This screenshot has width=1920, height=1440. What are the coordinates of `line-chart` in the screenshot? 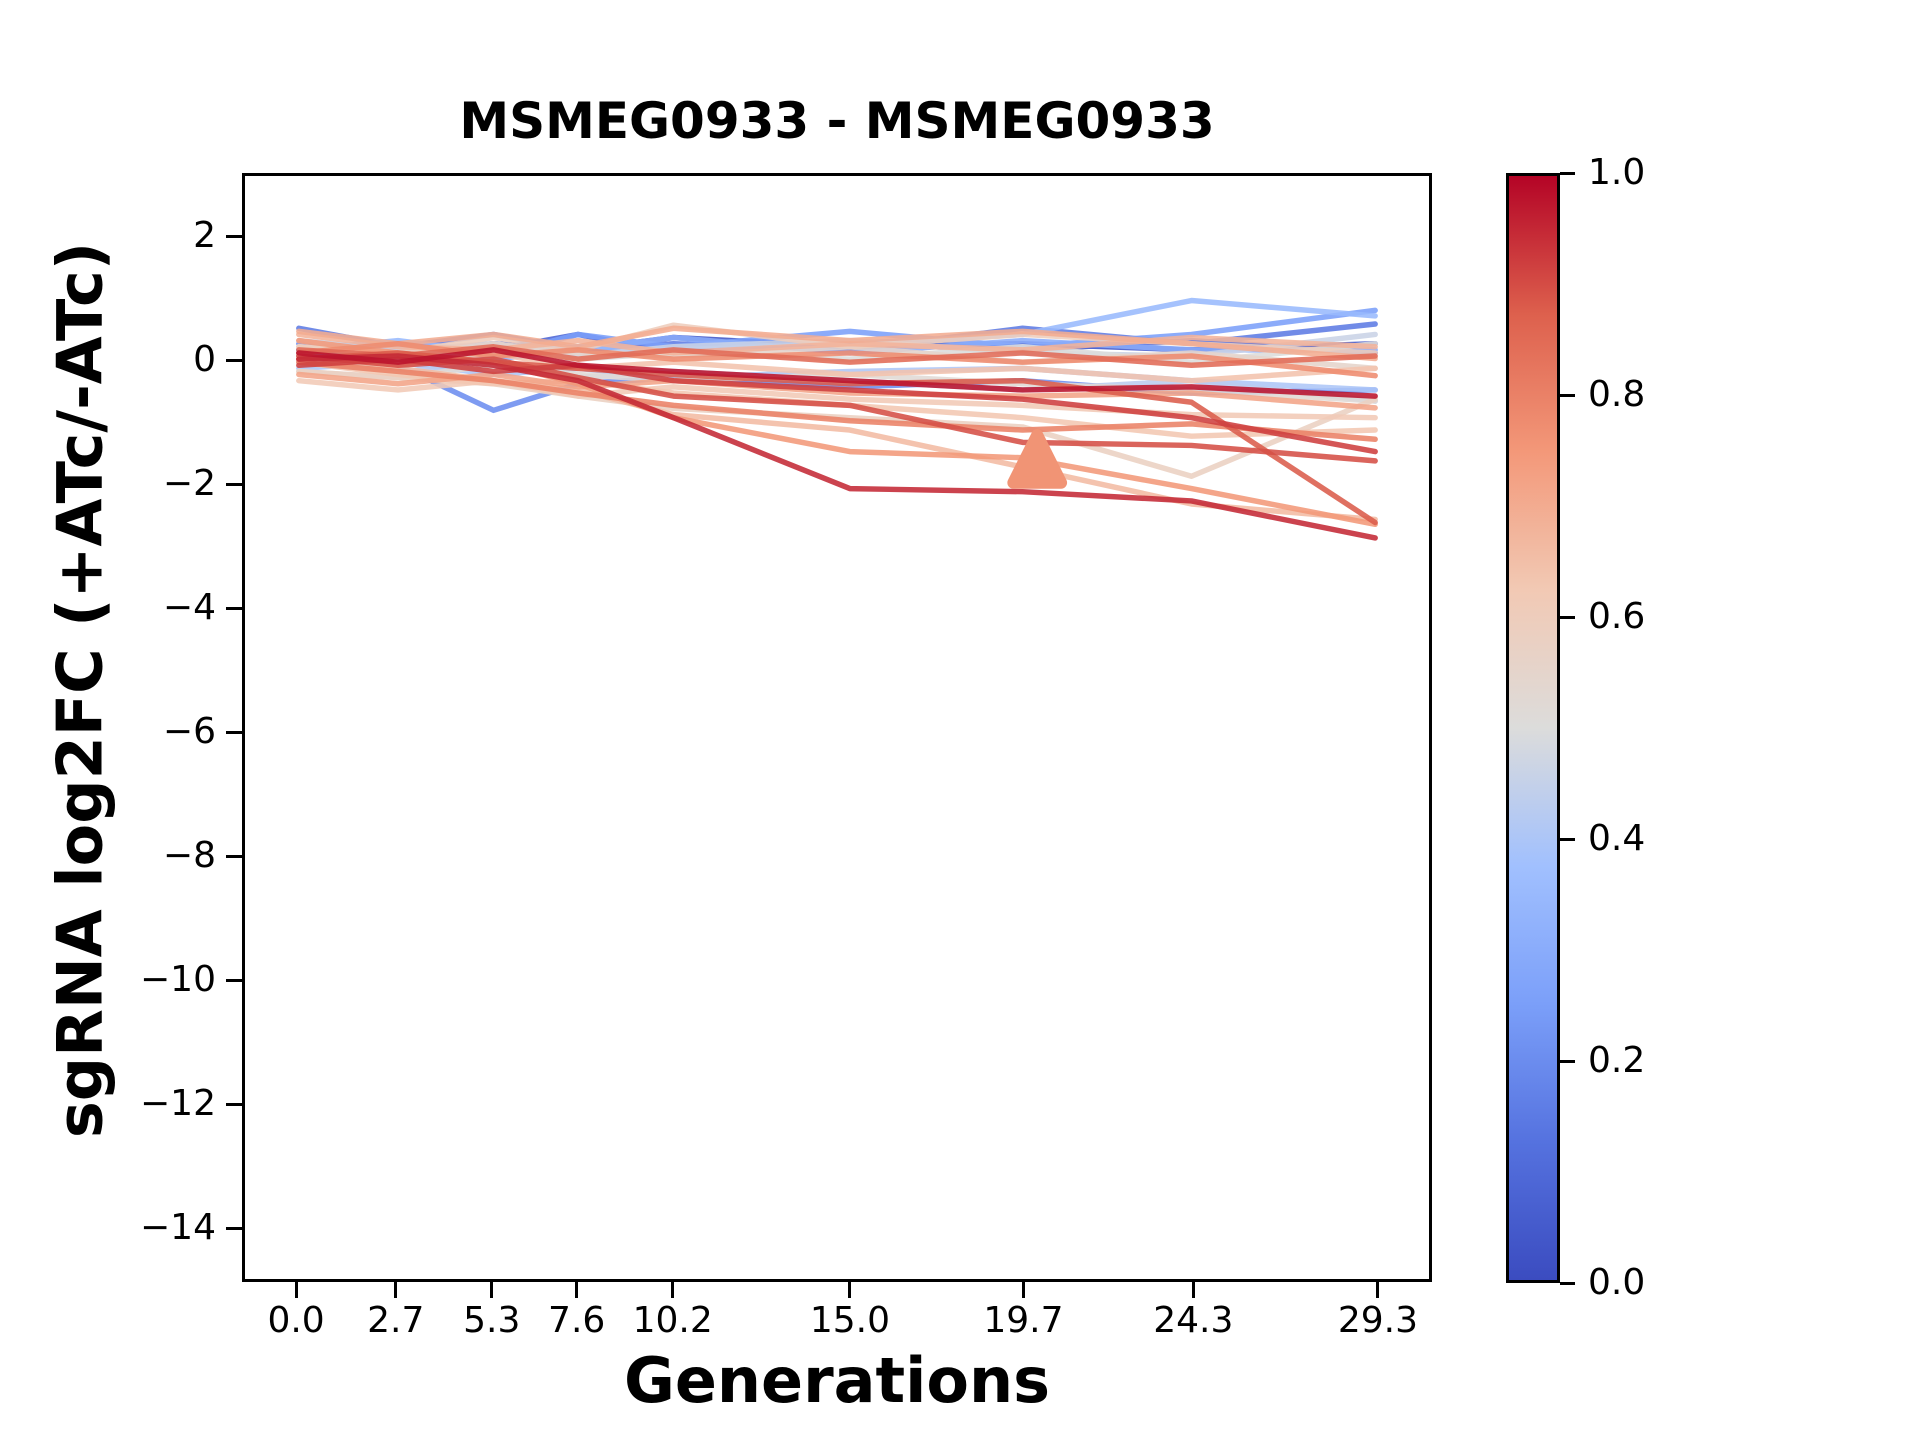 It's located at (837, 419).